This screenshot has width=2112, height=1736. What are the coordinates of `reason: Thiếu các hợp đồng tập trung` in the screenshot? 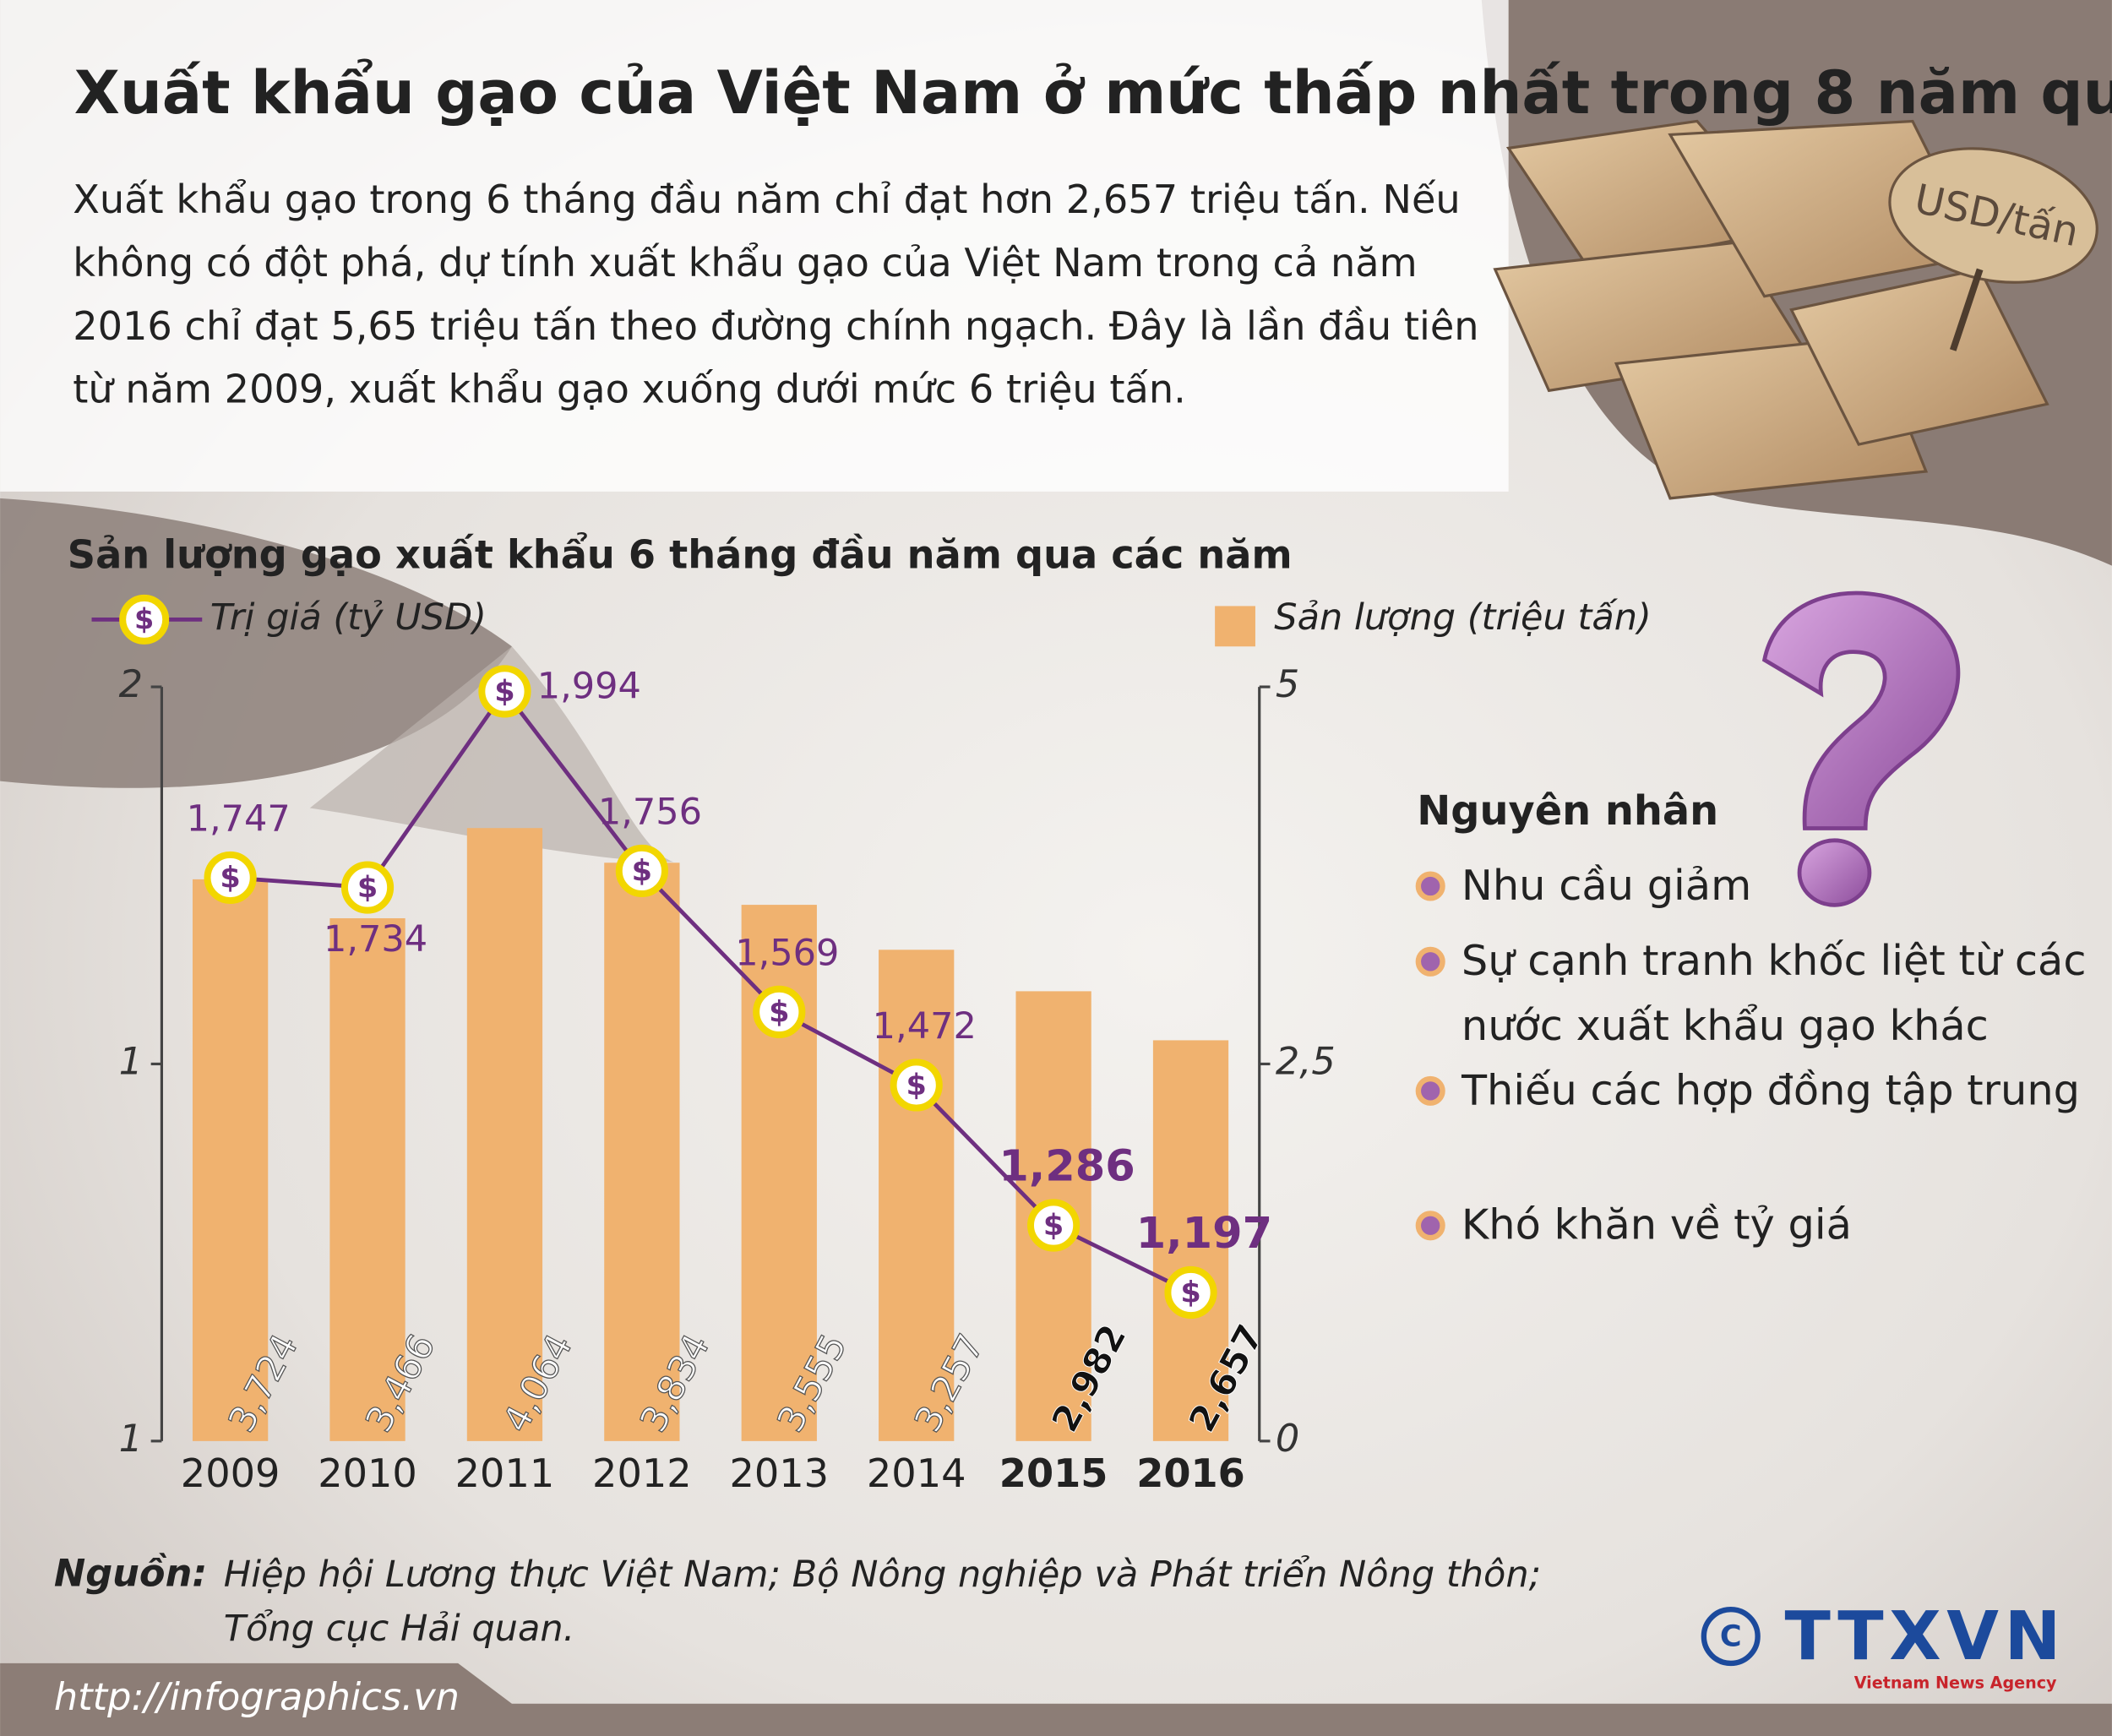 It's located at (1771, 1091).